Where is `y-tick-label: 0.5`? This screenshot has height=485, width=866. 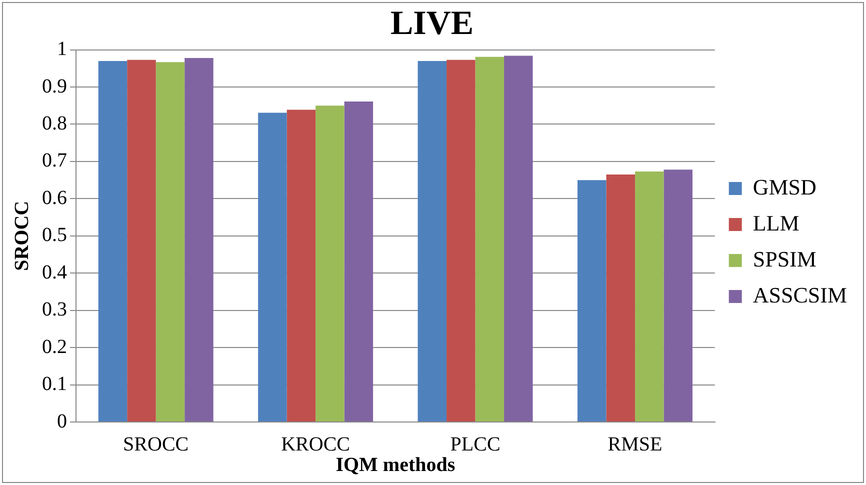 y-tick-label: 0.5 is located at coordinates (54, 235).